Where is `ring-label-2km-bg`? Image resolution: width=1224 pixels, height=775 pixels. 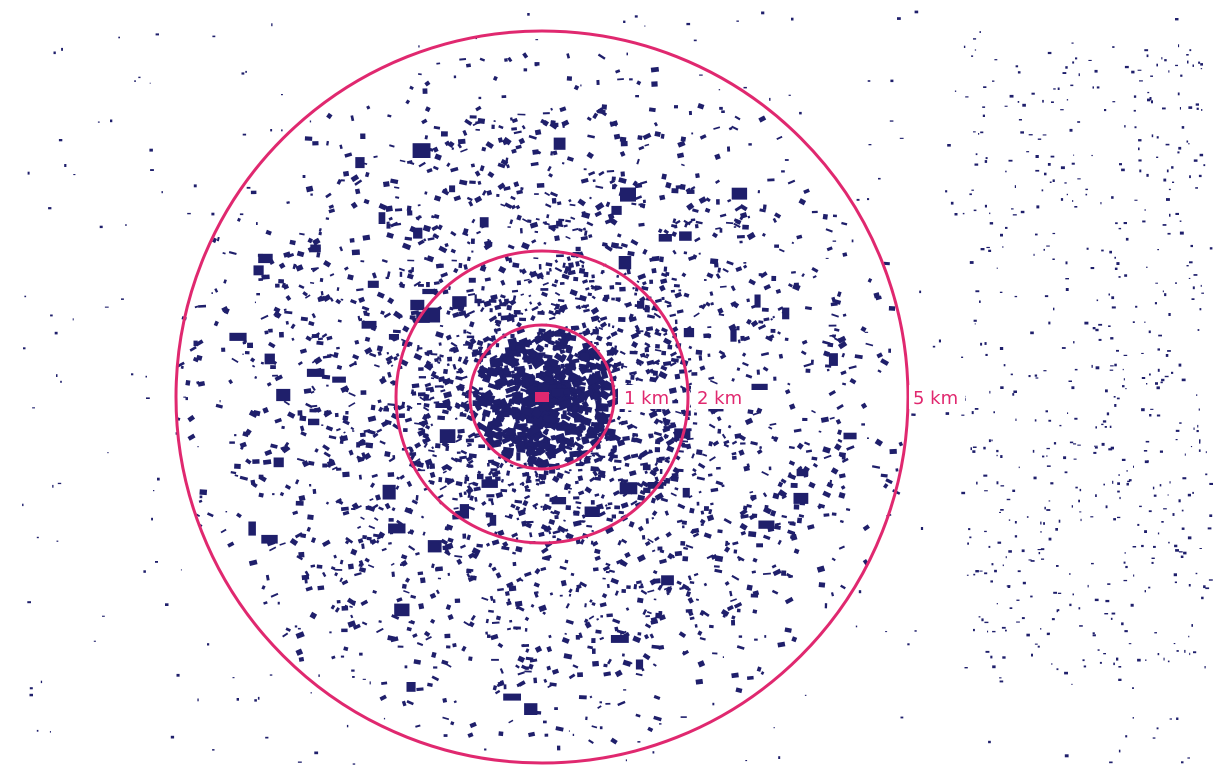
ring-label-2km-bg is located at coordinates (719, 397).